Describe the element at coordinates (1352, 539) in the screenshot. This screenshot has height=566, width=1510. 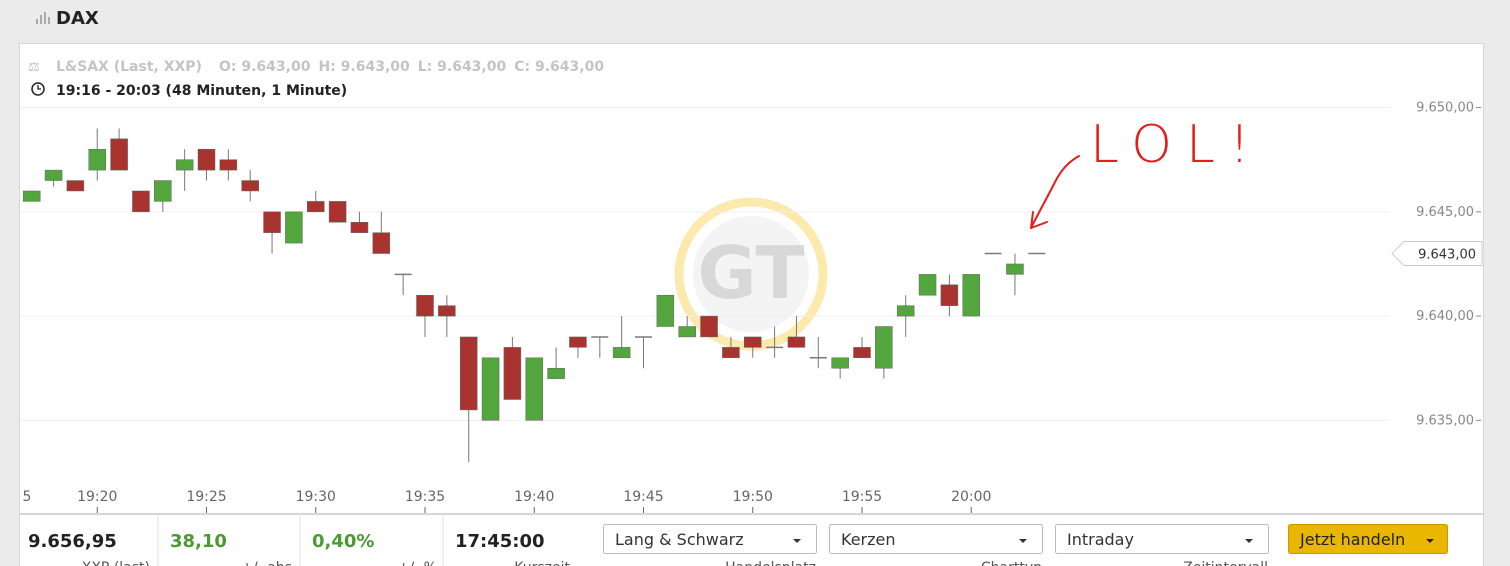
I see `trade-button-label: Jetzt handeln` at that location.